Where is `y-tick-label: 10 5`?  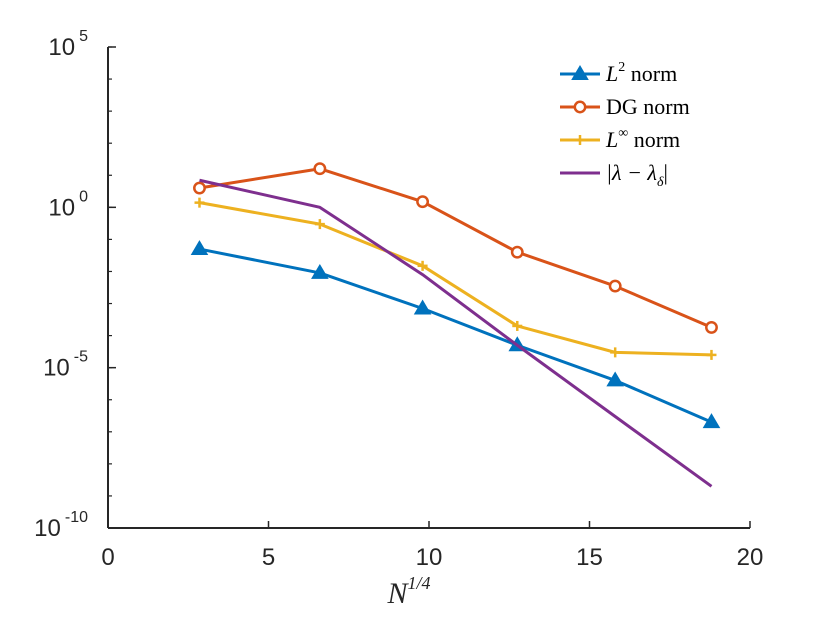
y-tick-label: 10 5 is located at coordinates (68, 44).